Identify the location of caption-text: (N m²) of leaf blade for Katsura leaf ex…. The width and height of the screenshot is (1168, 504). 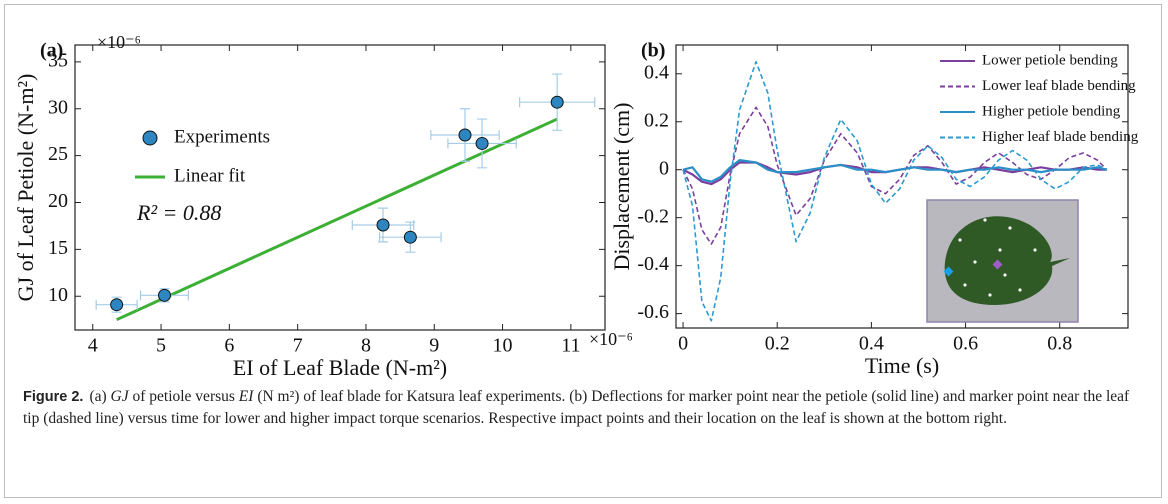
(576, 407).